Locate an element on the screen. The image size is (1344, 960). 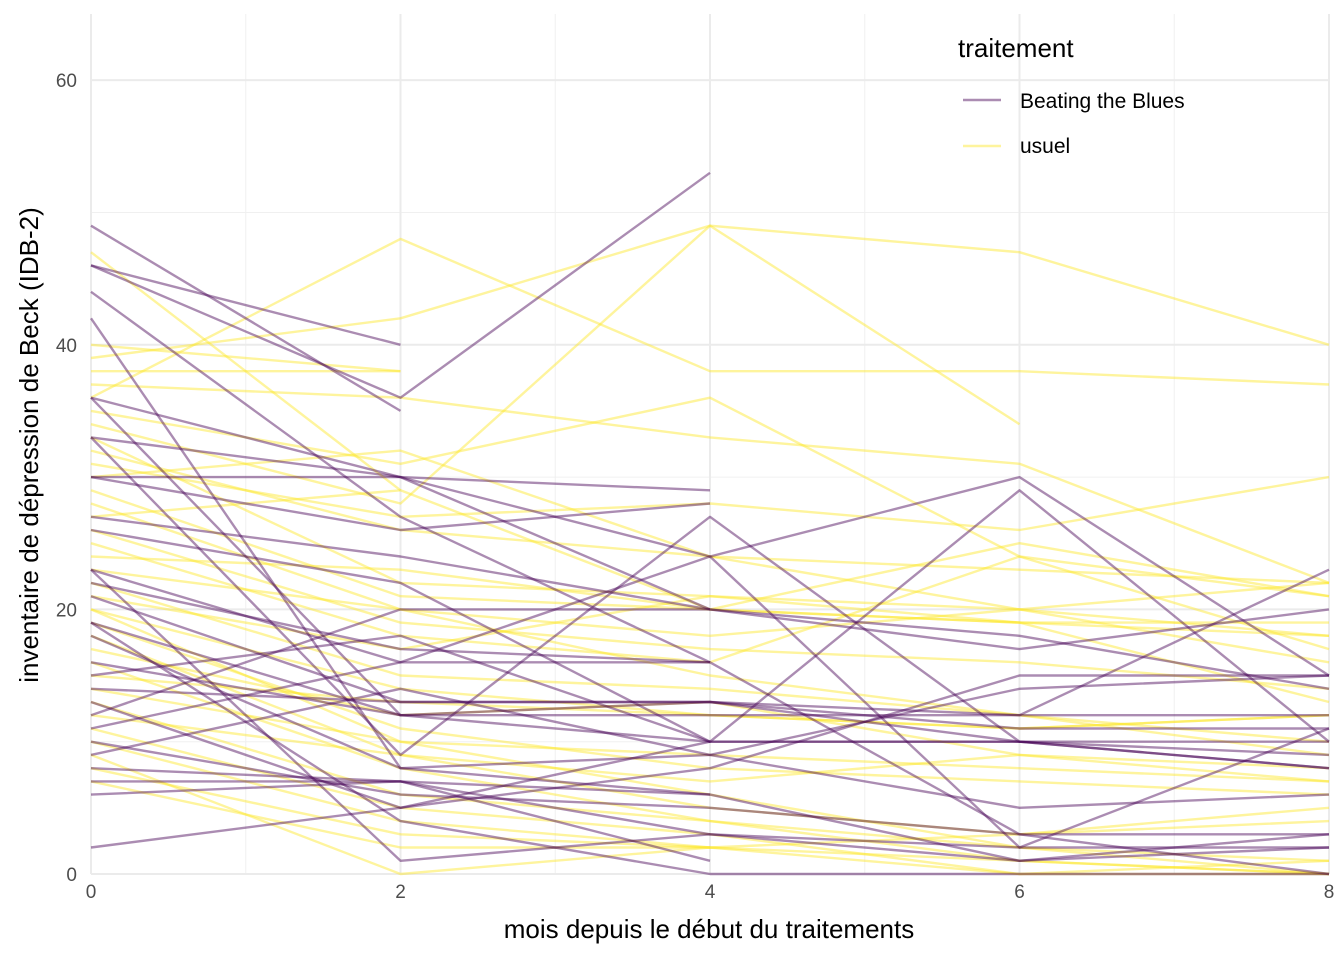
x-tick-label: 0 is located at coordinates (91, 892).